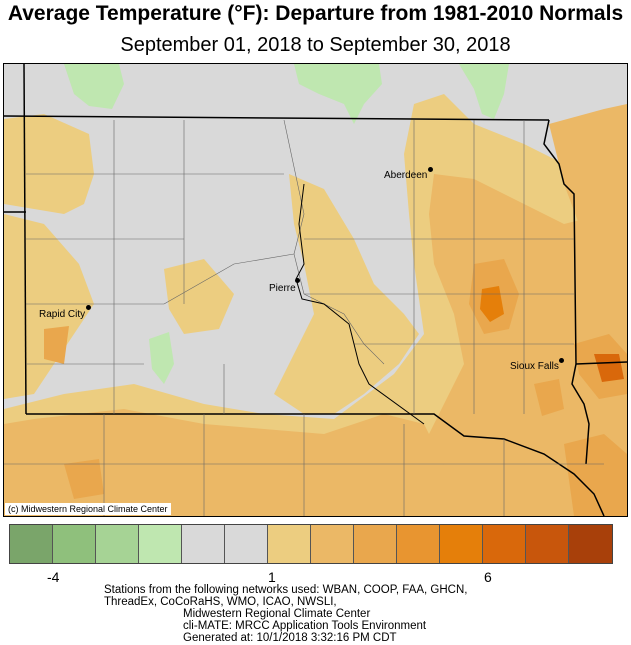 Image resolution: width=631 pixels, height=645 pixels. Describe the element at coordinates (488, 577) in the screenshot. I see `legend-tick-6: 6` at that location.